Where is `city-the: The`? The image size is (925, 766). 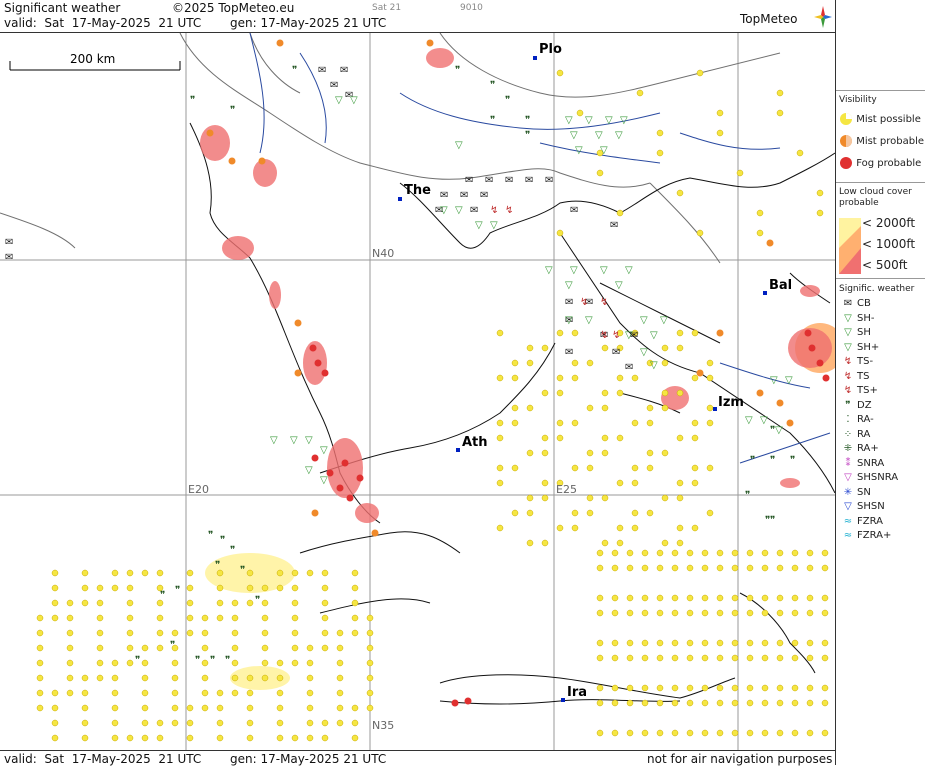
city-the: The is located at coordinates (417, 190).